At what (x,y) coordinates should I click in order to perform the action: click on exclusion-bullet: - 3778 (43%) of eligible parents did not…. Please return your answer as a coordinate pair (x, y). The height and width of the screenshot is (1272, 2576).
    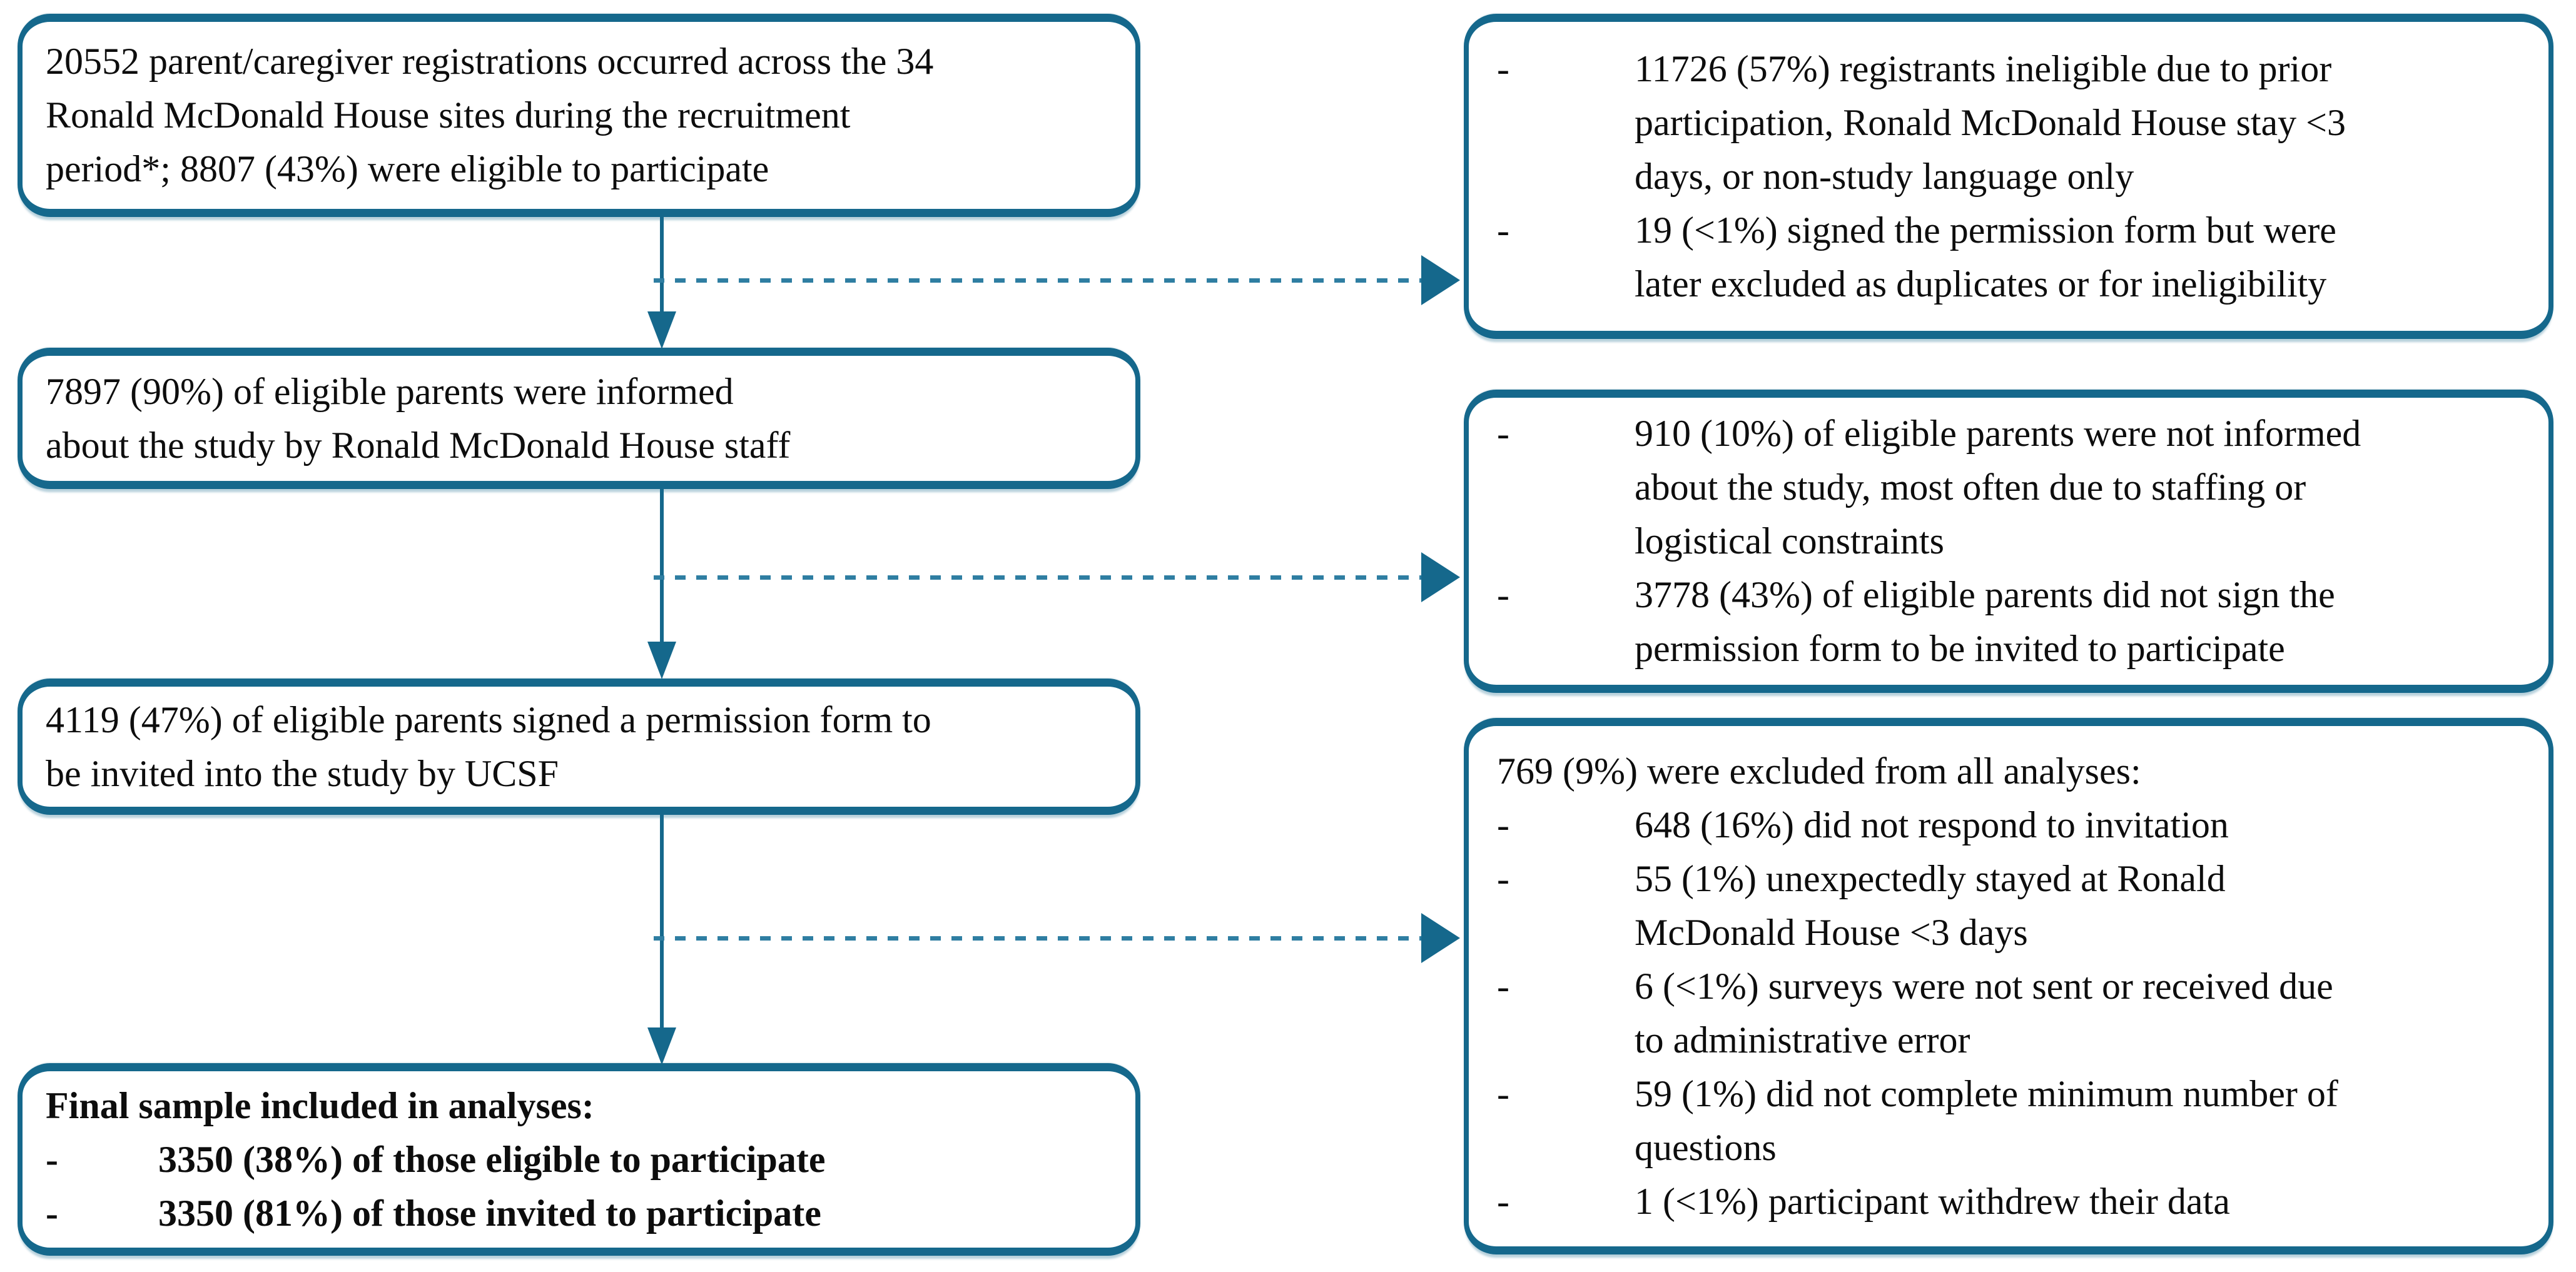
    Looking at the image, I should click on (2010, 622).